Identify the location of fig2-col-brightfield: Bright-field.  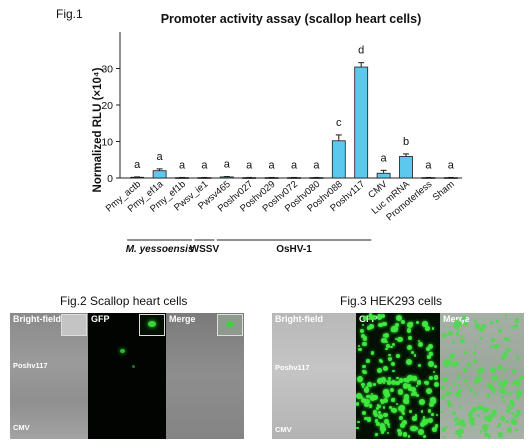
(37, 319).